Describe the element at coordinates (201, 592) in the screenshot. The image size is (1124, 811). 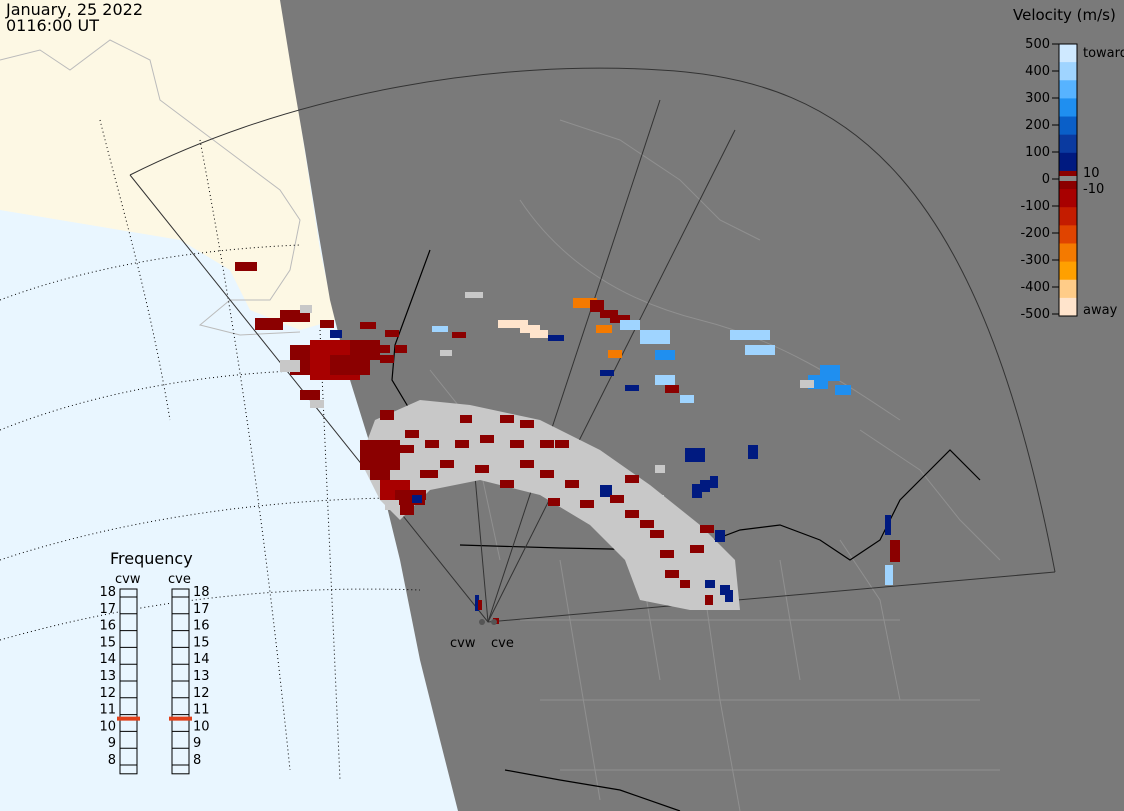
I see `freq-scale-label: 18` at that location.